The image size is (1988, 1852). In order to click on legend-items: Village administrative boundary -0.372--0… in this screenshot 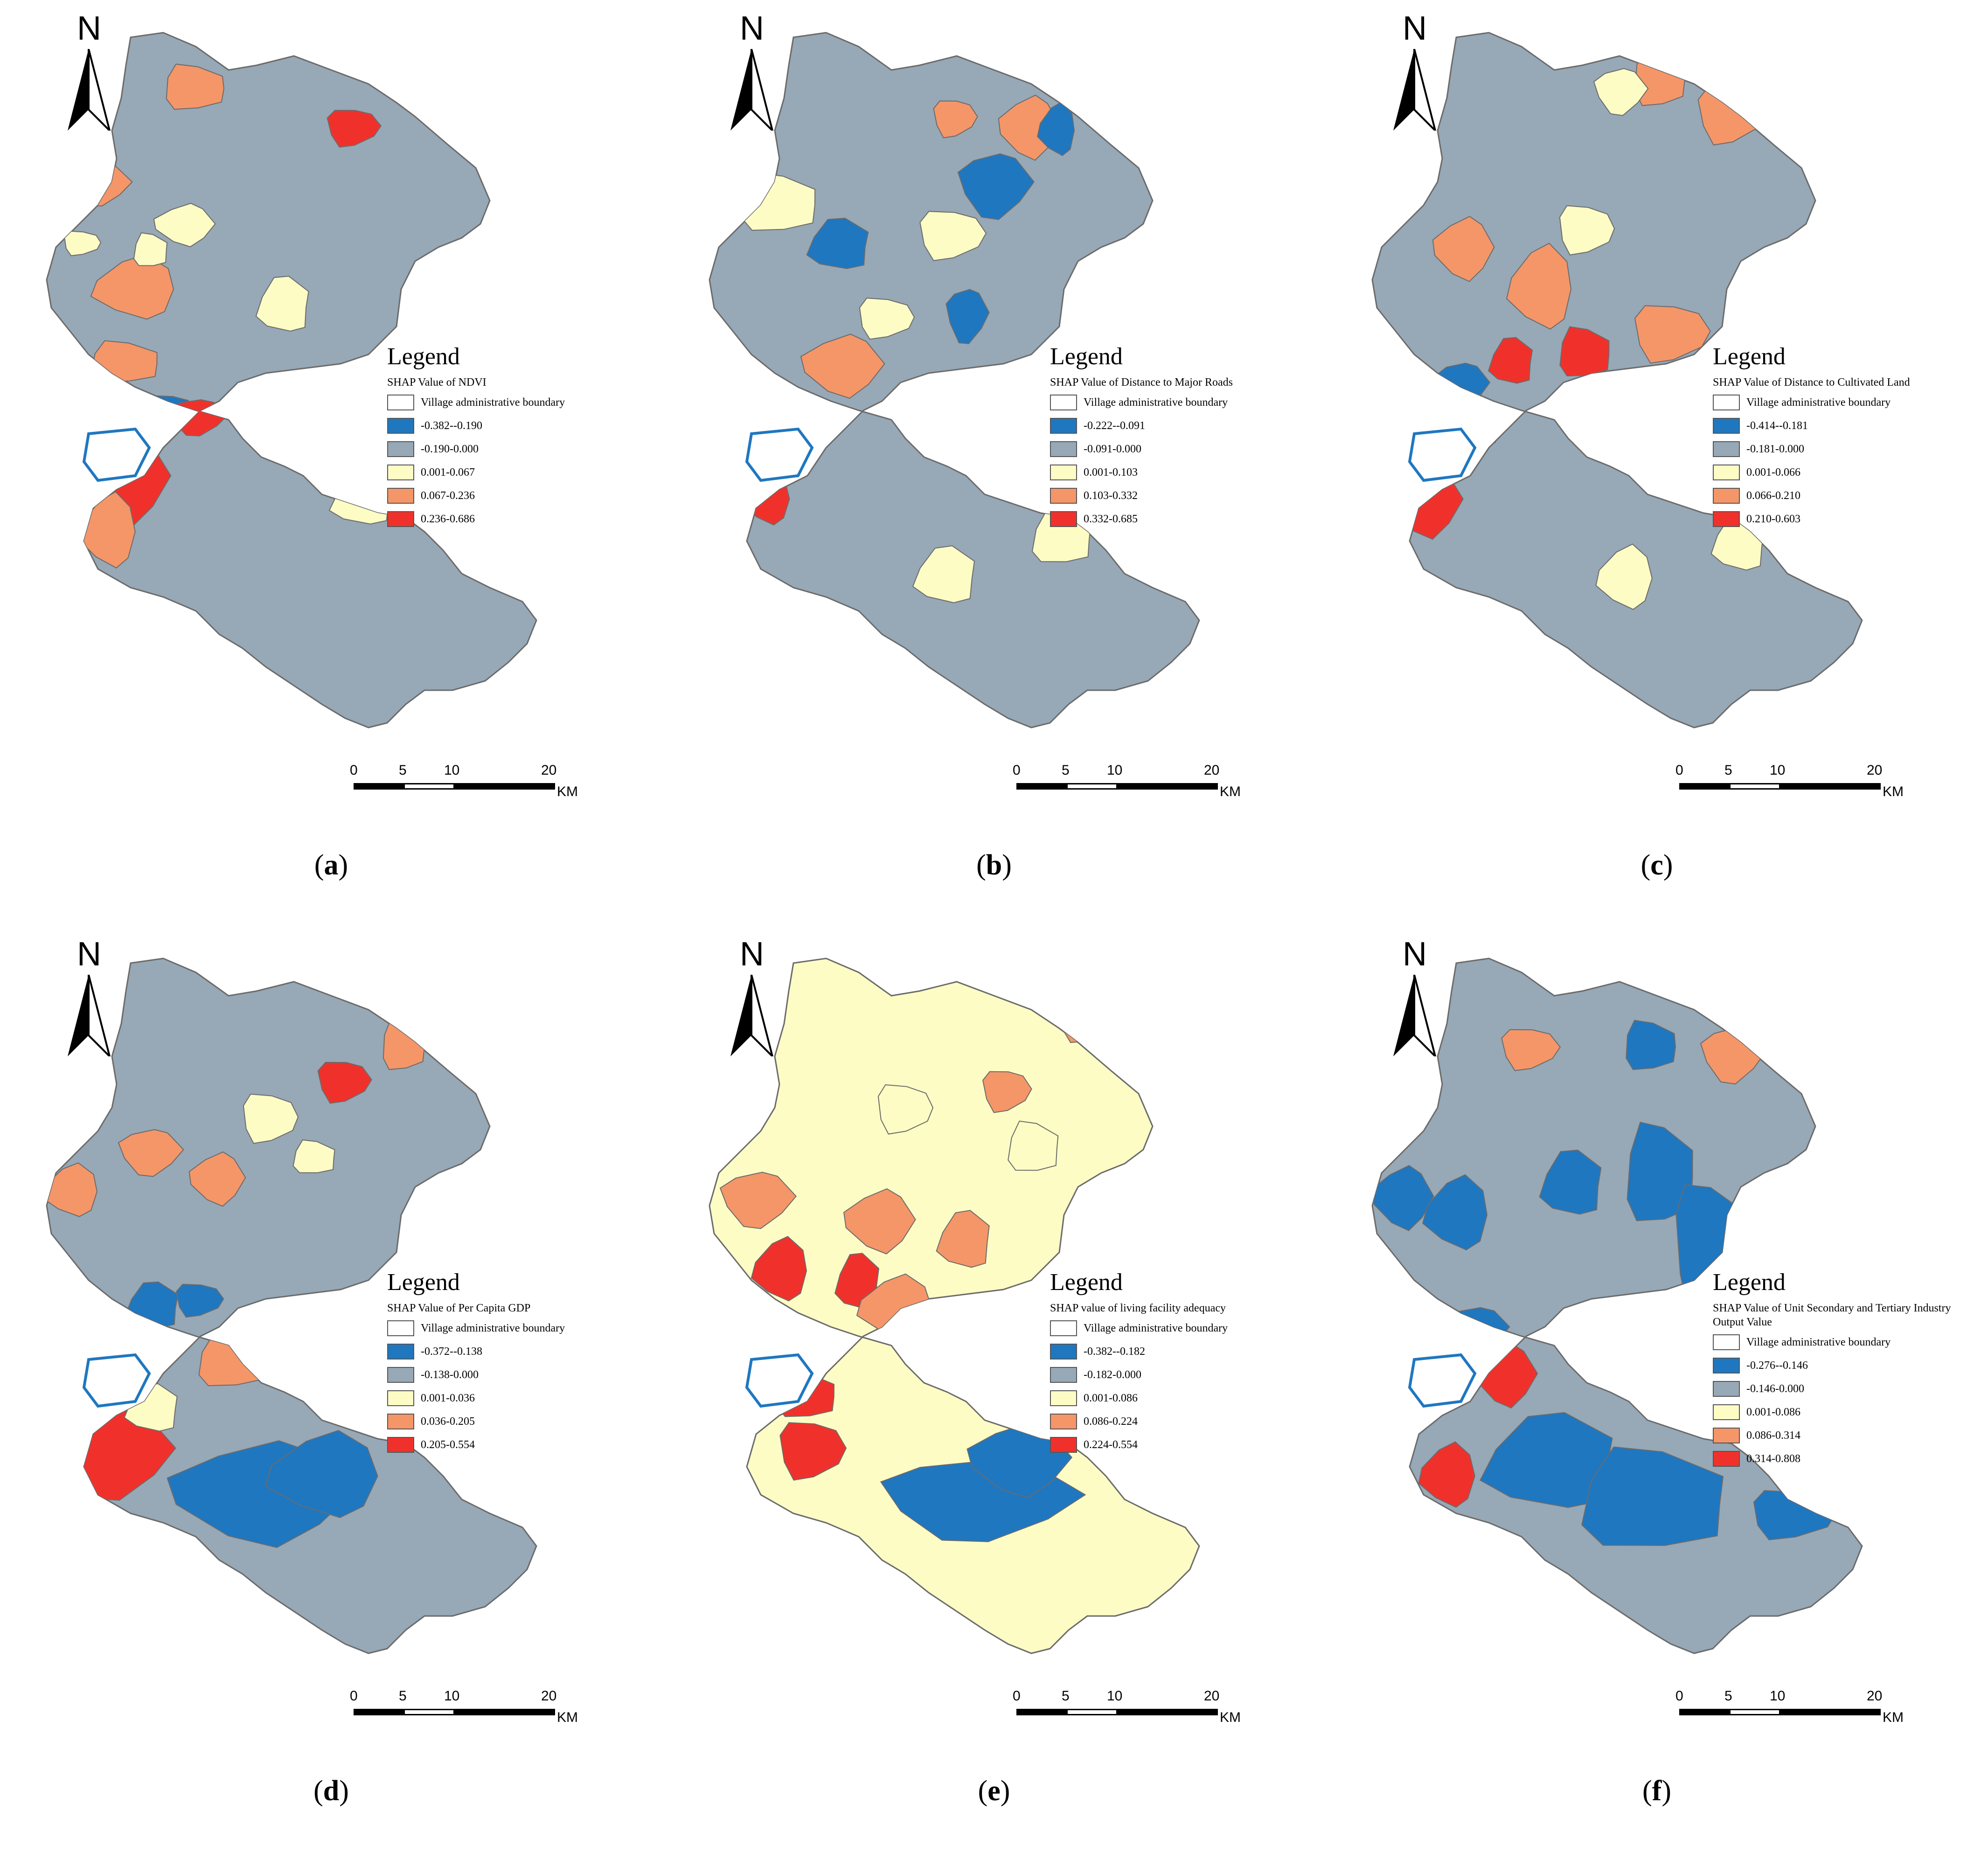, I will do `click(522, 1387)`.